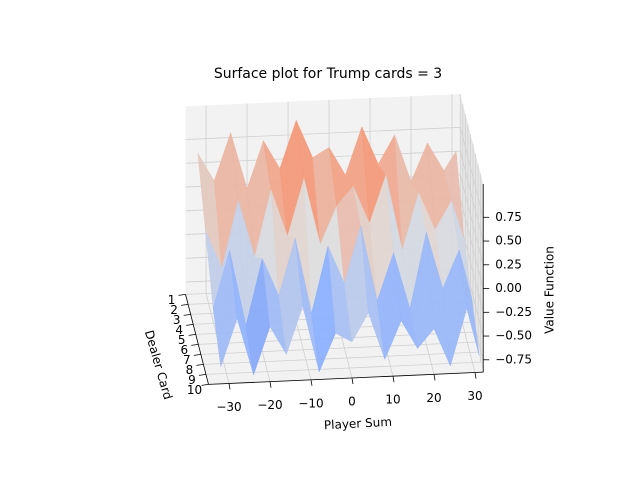 This screenshot has width=640, height=480. I want to click on z-tick-label: 0.25, so click(508, 264).